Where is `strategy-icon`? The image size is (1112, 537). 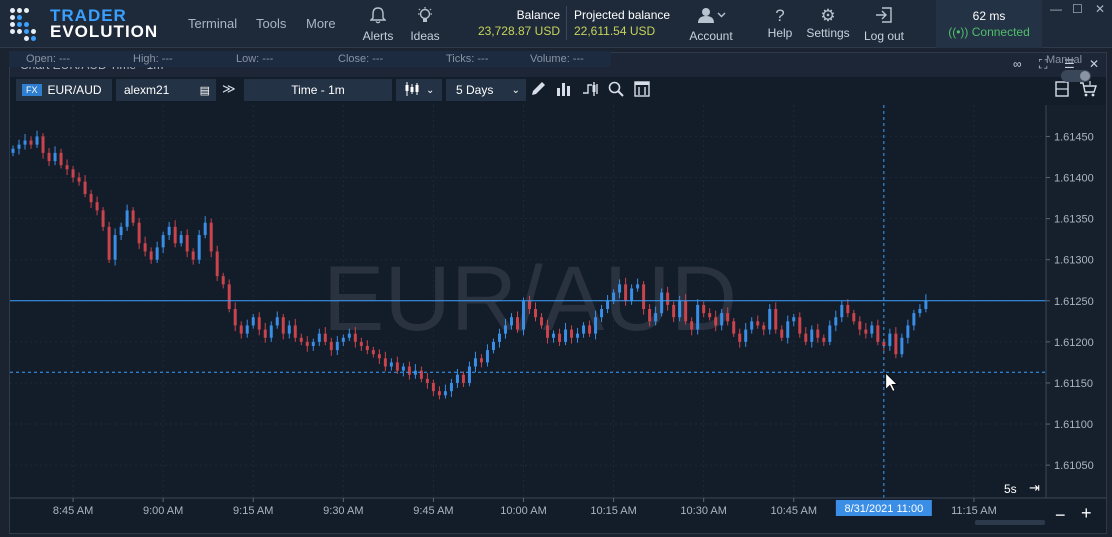
strategy-icon is located at coordinates (591, 91).